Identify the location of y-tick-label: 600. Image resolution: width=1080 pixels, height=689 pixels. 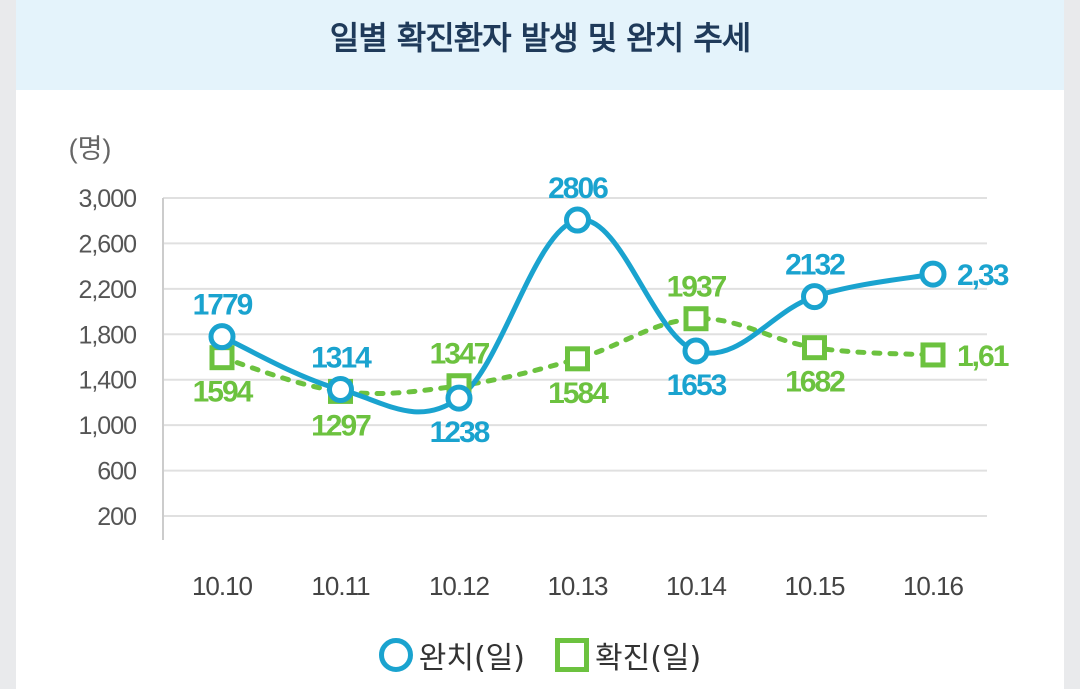
(116, 472).